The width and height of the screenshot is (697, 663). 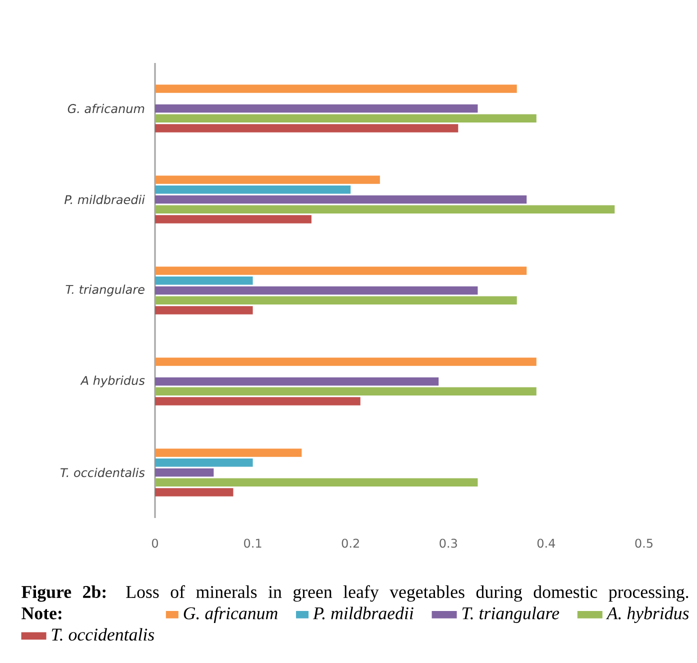 I want to click on x-tick-label: 0.5, so click(x=643, y=543).